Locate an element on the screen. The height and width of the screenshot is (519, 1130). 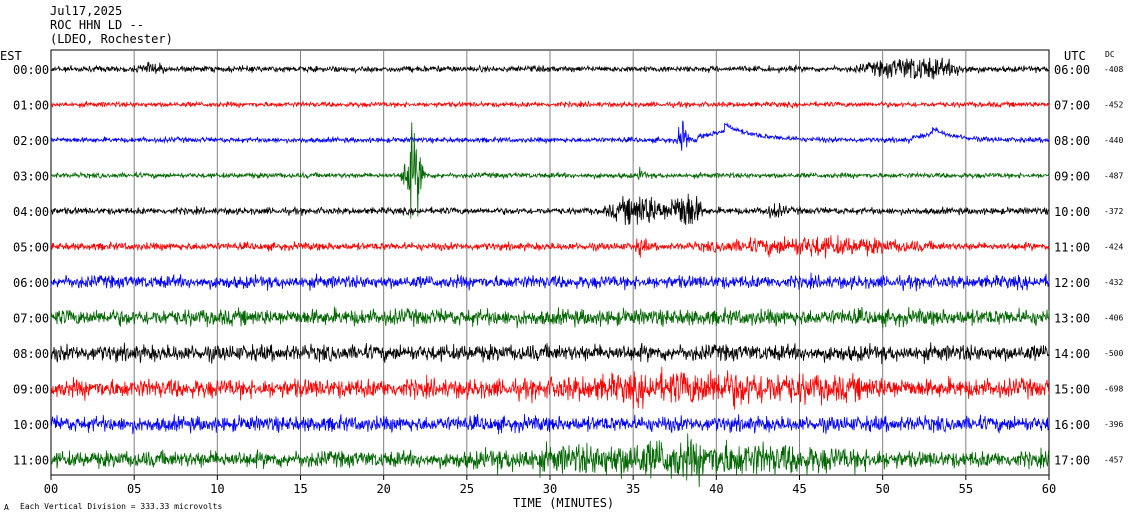
station-label: ROC HHN LD -- is located at coordinates (97, 25).